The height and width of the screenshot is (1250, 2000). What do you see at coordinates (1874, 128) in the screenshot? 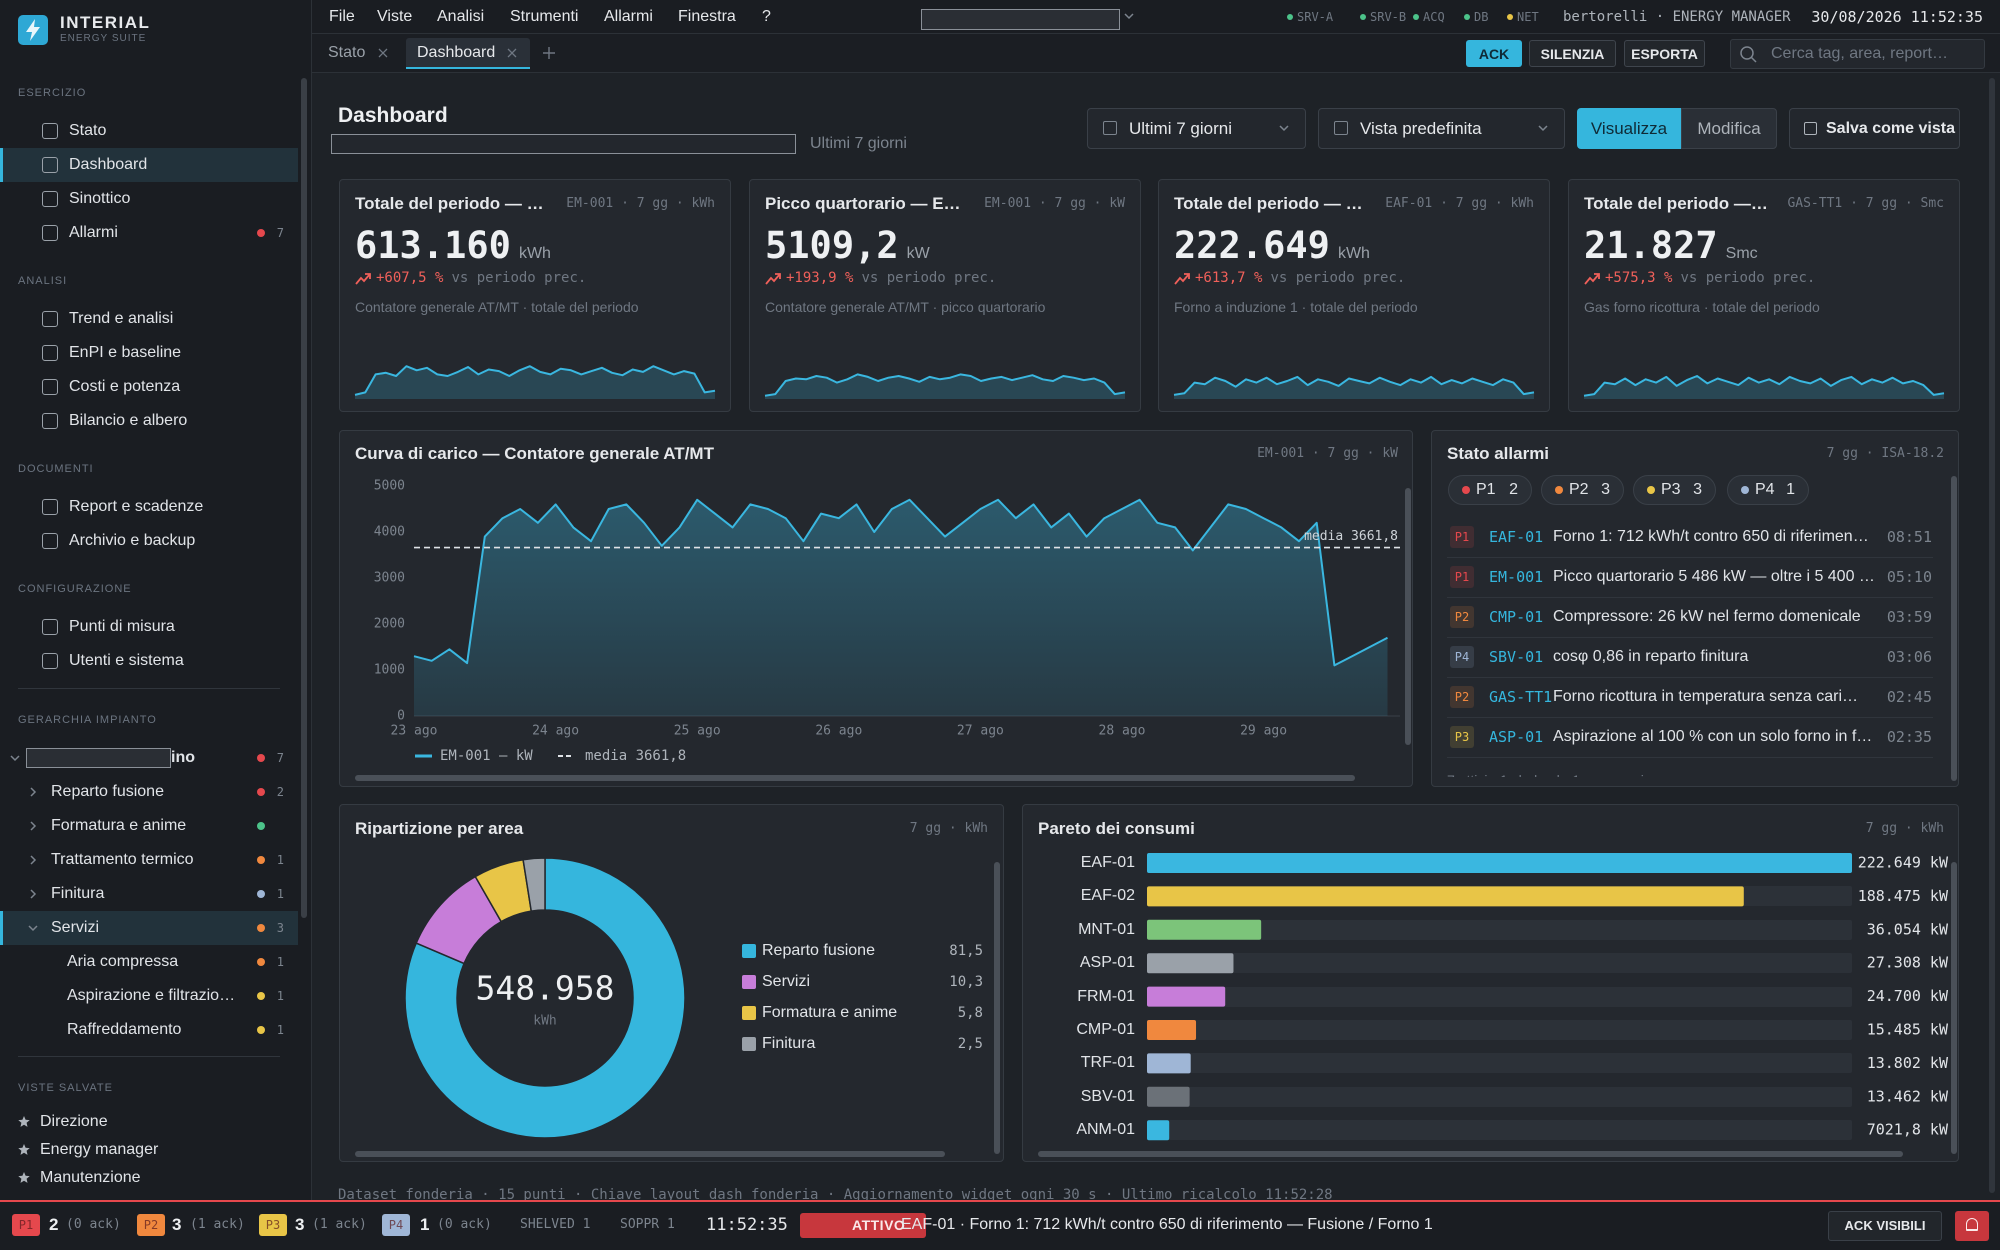
I see `save-button` at bounding box center [1874, 128].